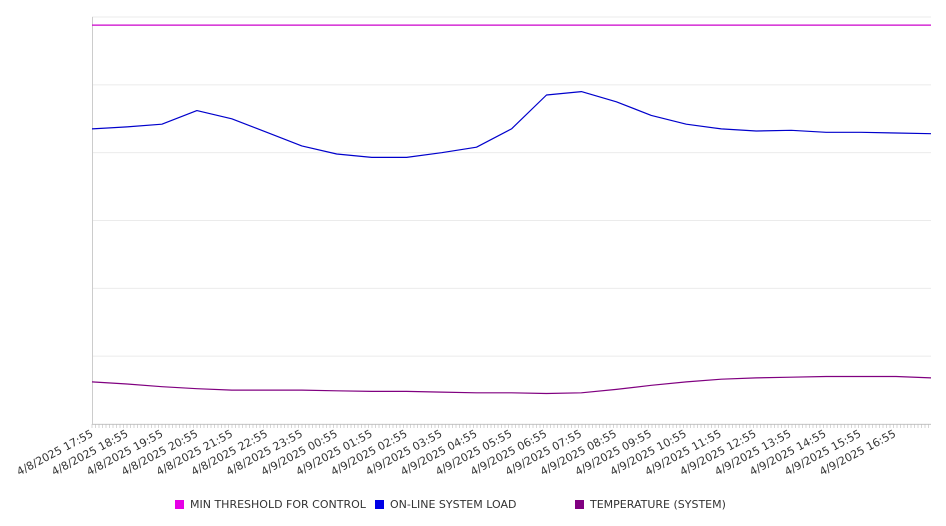 Image resolution: width=946 pixels, height=526 pixels. What do you see at coordinates (453, 504) in the screenshot?
I see `legend-label-system-load: ON-LINE SYSTEM LOAD` at bounding box center [453, 504].